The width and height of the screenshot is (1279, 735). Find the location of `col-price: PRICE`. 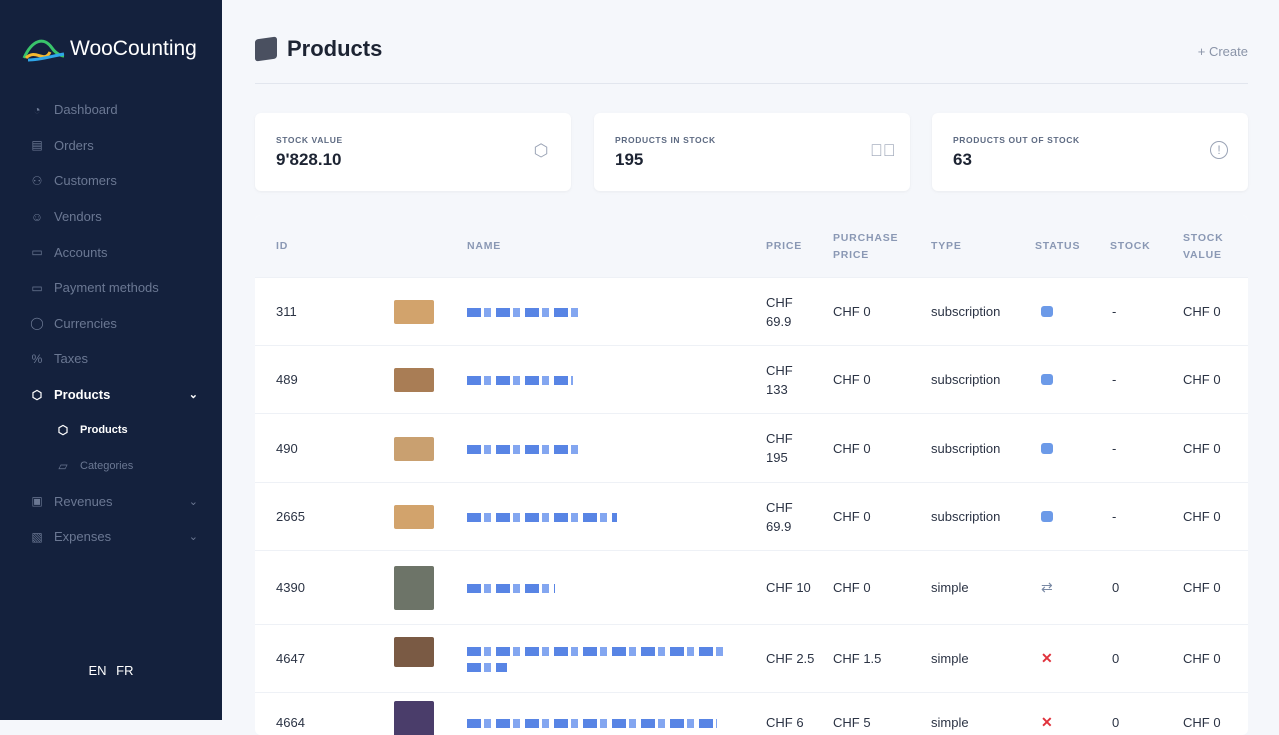

col-price: PRICE is located at coordinates (784, 246).